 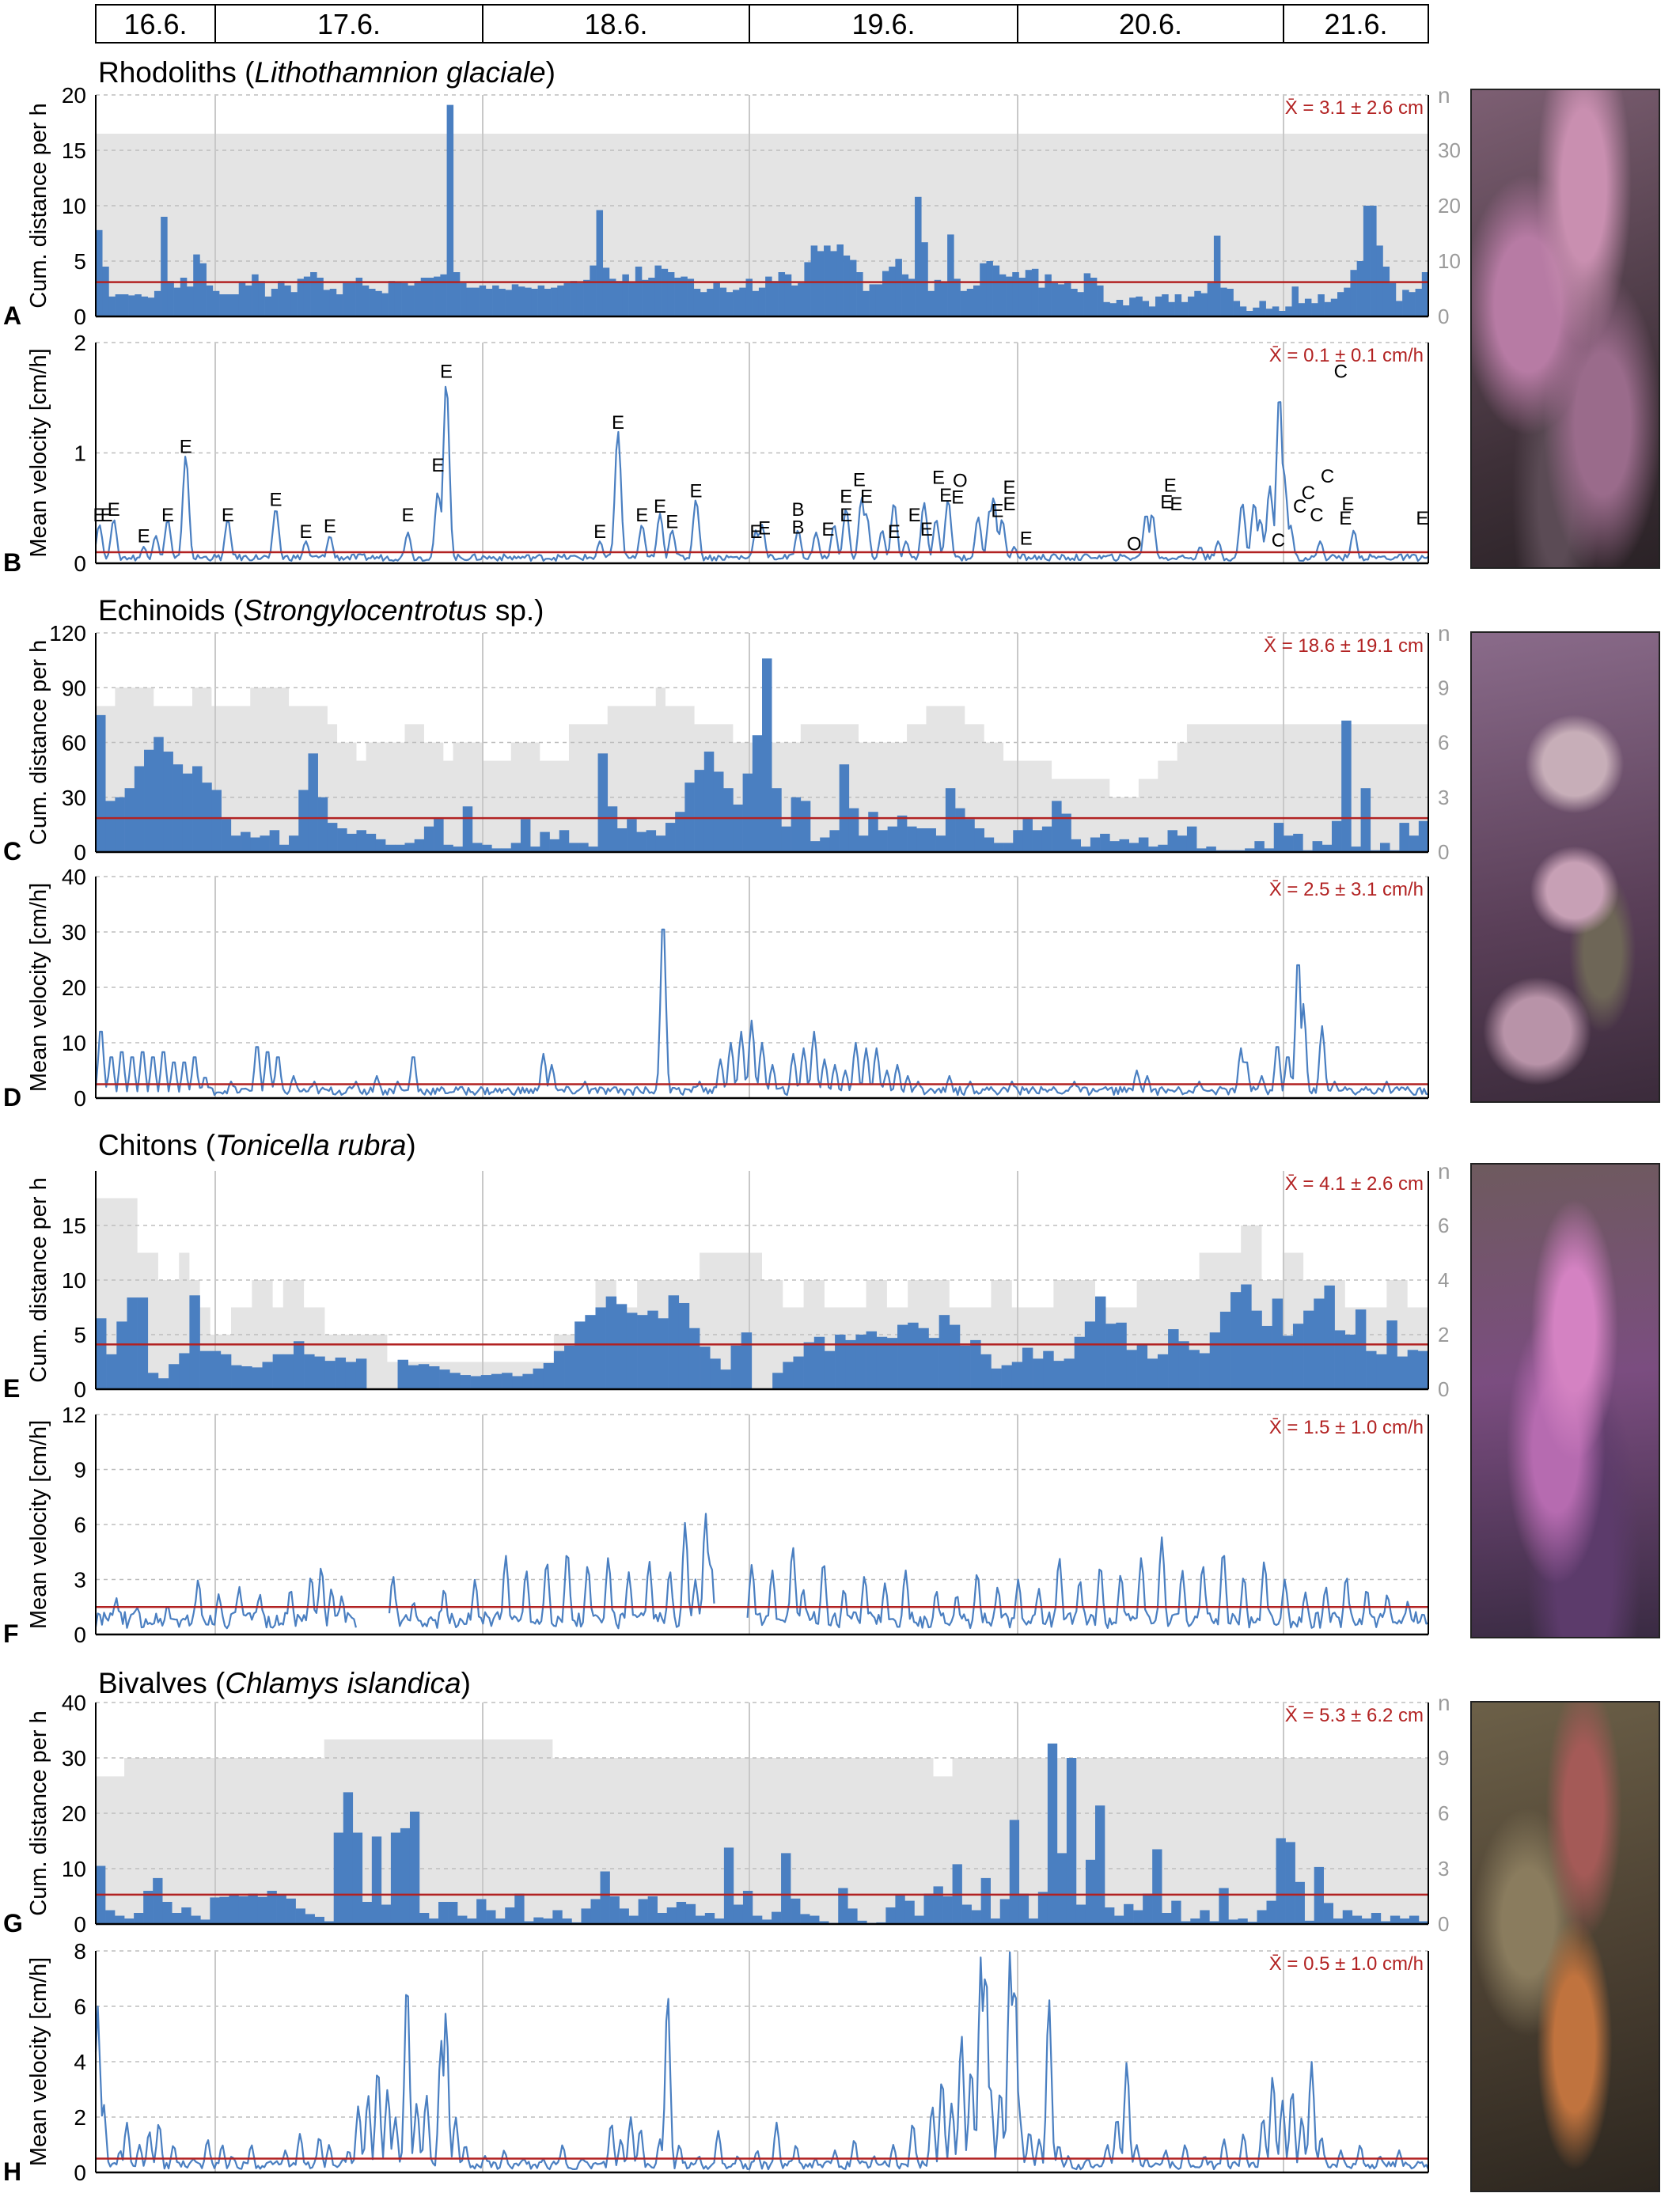 I want to click on photo-chiton, so click(x=1565, y=1400).